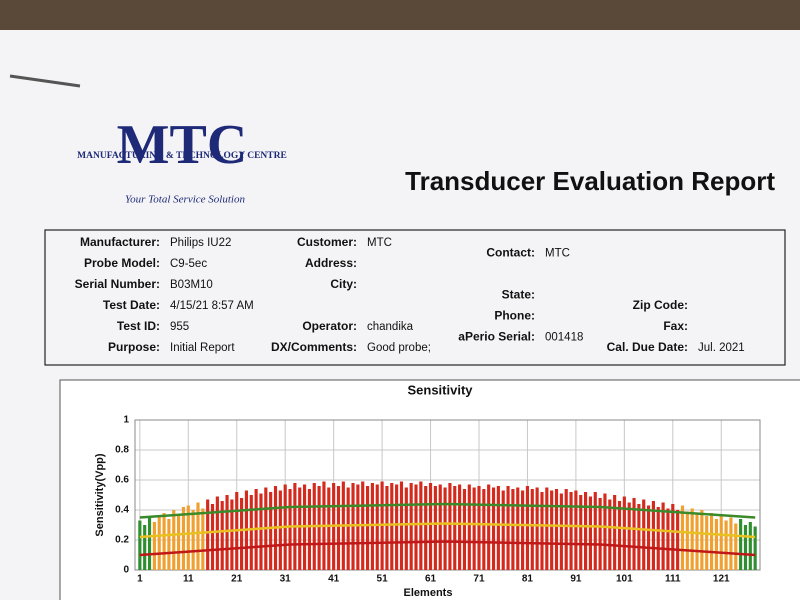 This screenshot has height=600, width=800. I want to click on field-value: B03M10, so click(191, 285).